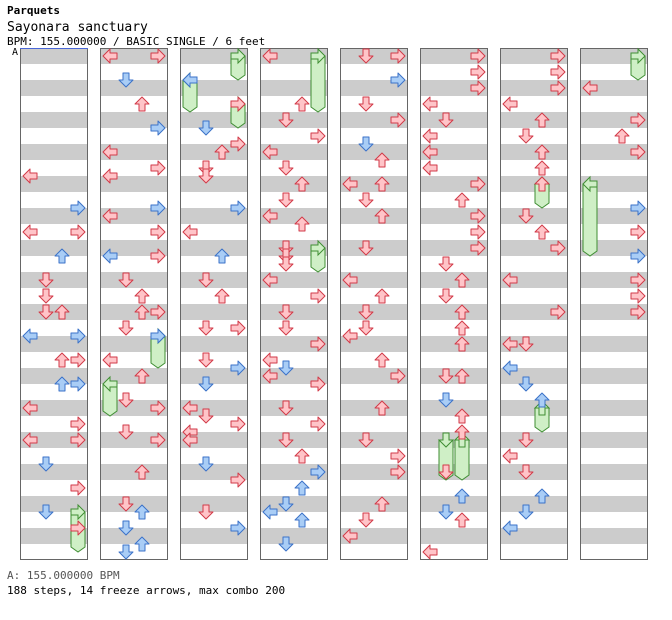 The width and height of the screenshot is (672, 620). What do you see at coordinates (77, 27) in the screenshot?
I see `song-title: Sayonara sanctuary` at bounding box center [77, 27].